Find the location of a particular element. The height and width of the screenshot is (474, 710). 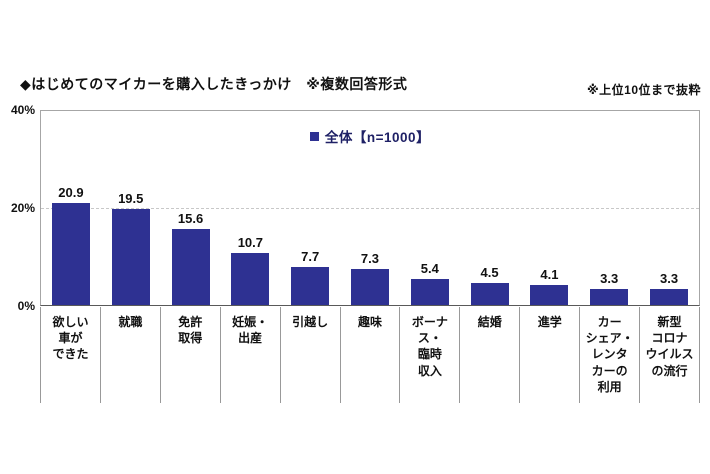

bar-value-label: 7.3 is located at coordinates (369, 258).